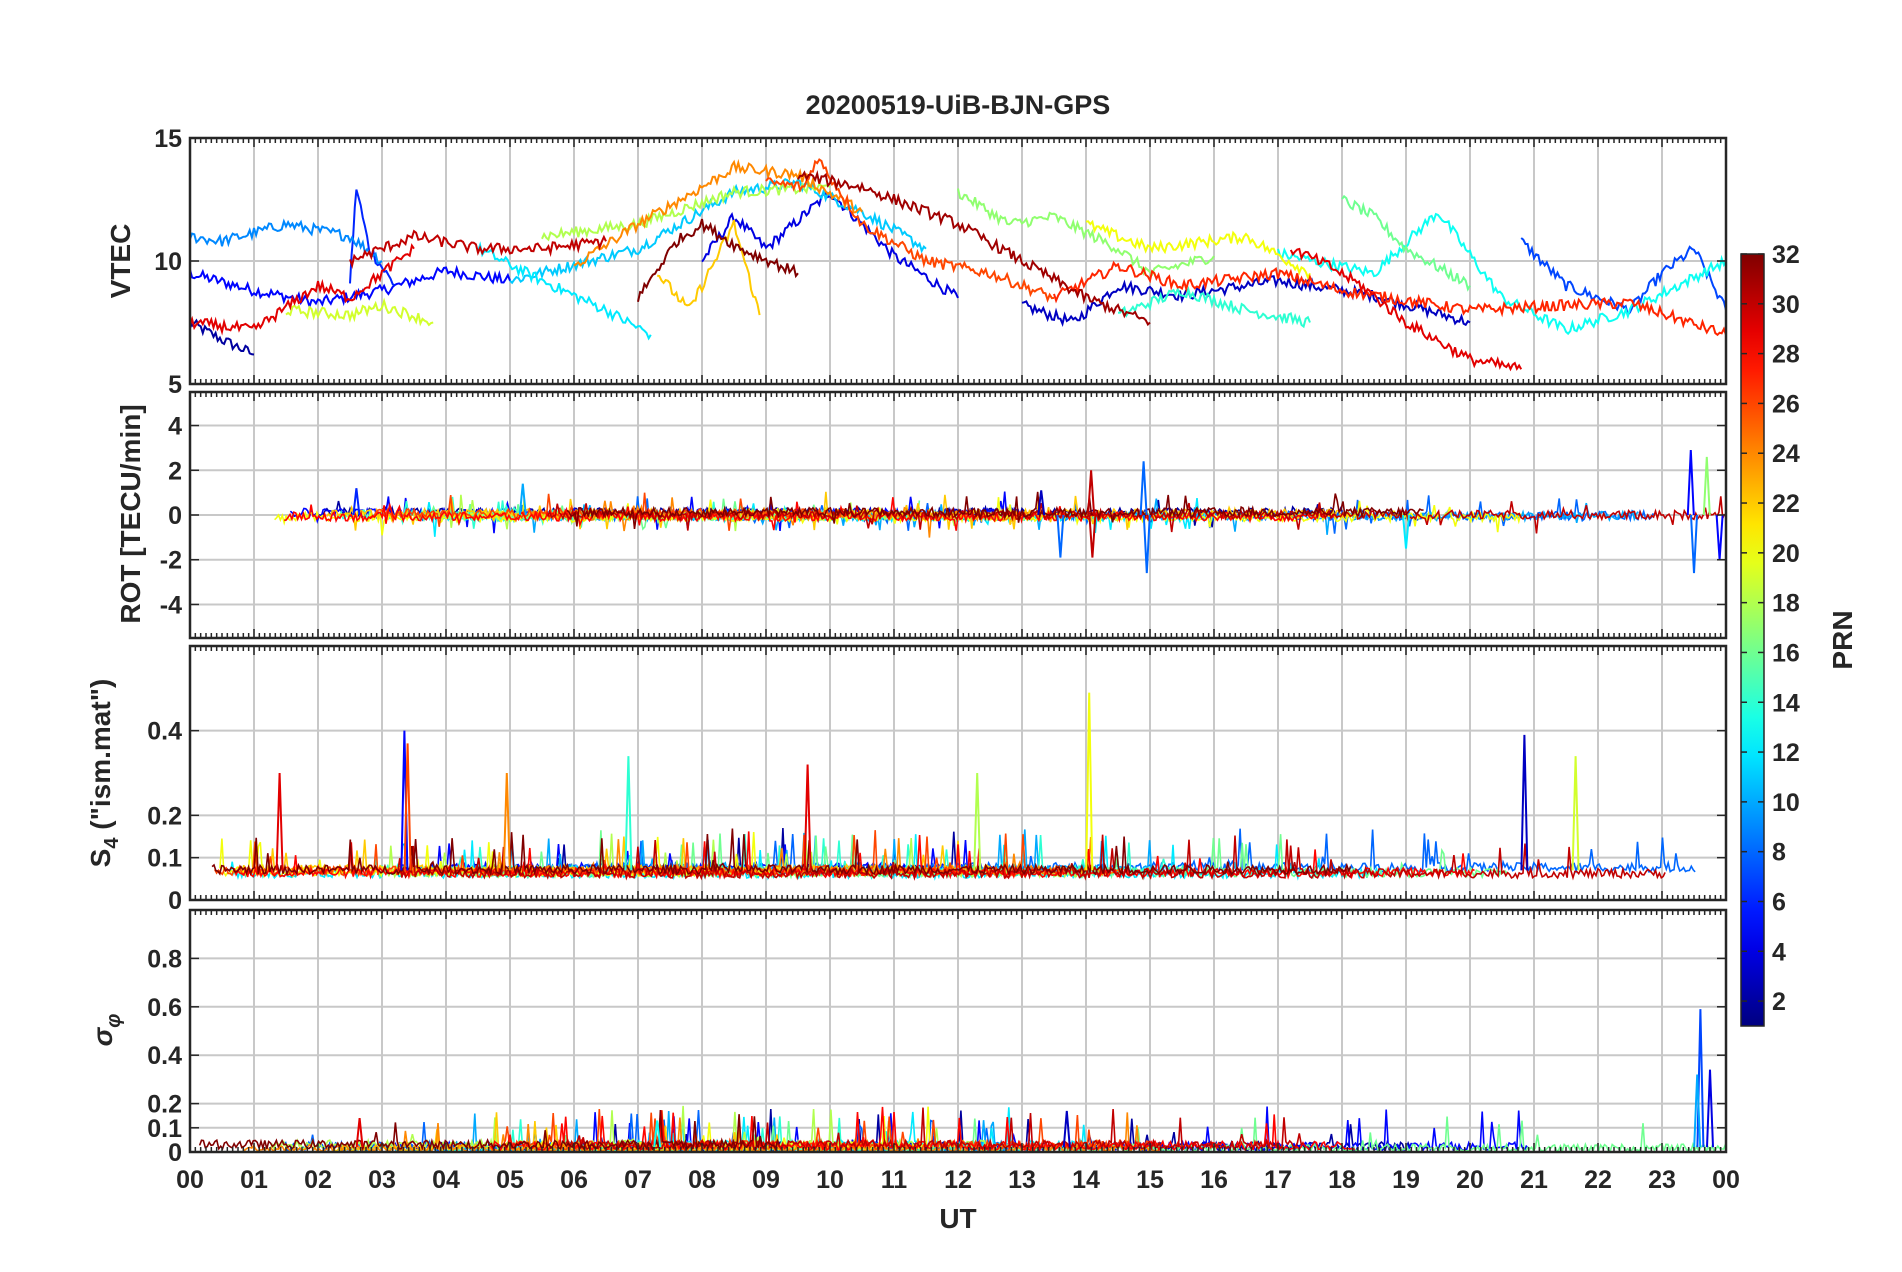 Image resolution: width=1902 pixels, height=1272 pixels. Describe the element at coordinates (1406, 1180) in the screenshot. I see `xtick-label: 19` at that location.